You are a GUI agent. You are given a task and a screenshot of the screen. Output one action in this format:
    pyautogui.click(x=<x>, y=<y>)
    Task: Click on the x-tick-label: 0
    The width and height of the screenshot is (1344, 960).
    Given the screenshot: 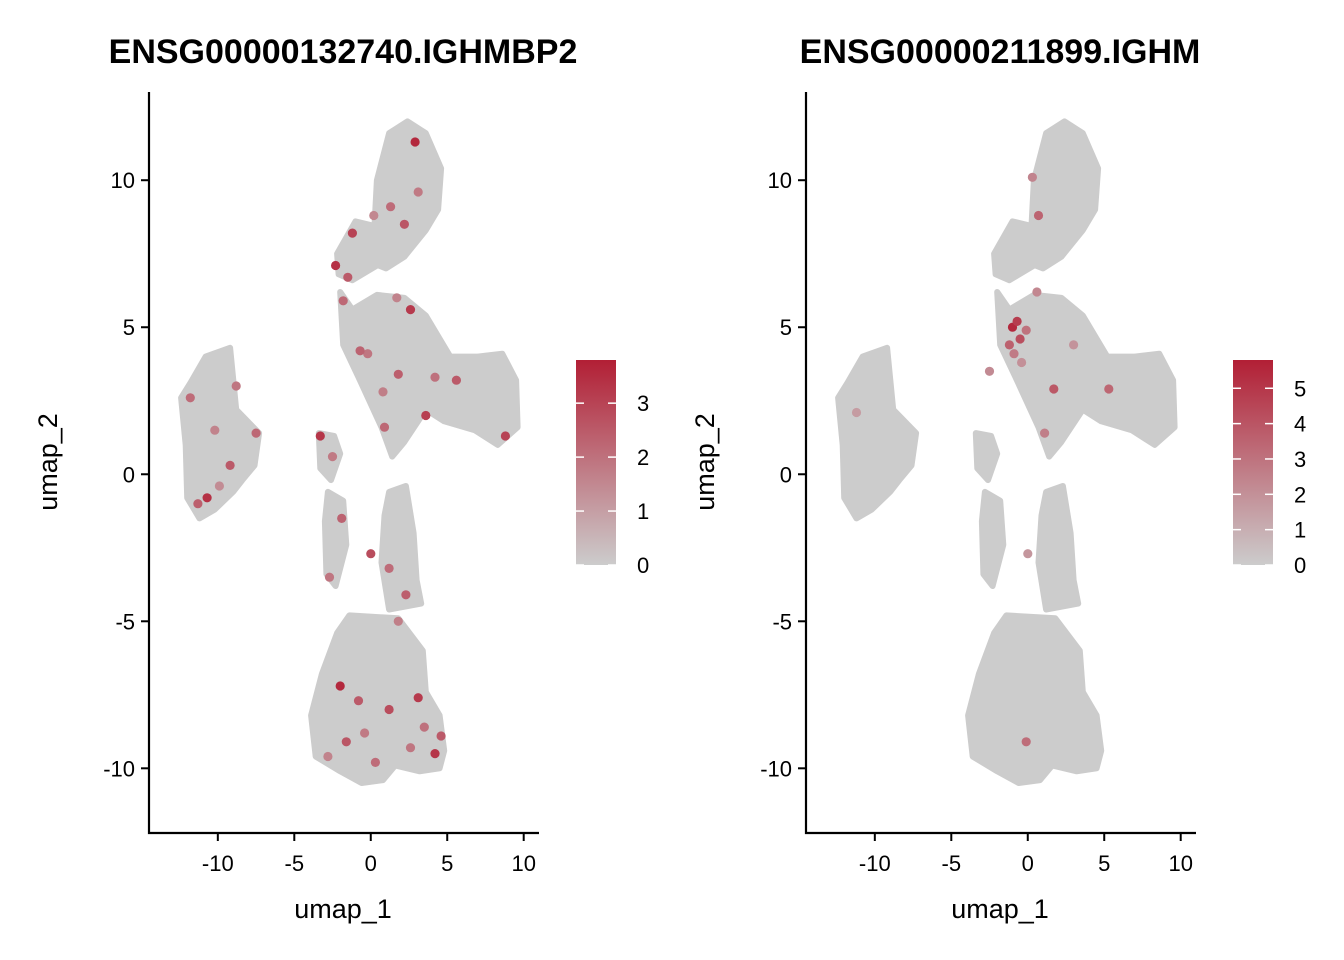 What is the action you would take?
    pyautogui.click(x=1028, y=863)
    